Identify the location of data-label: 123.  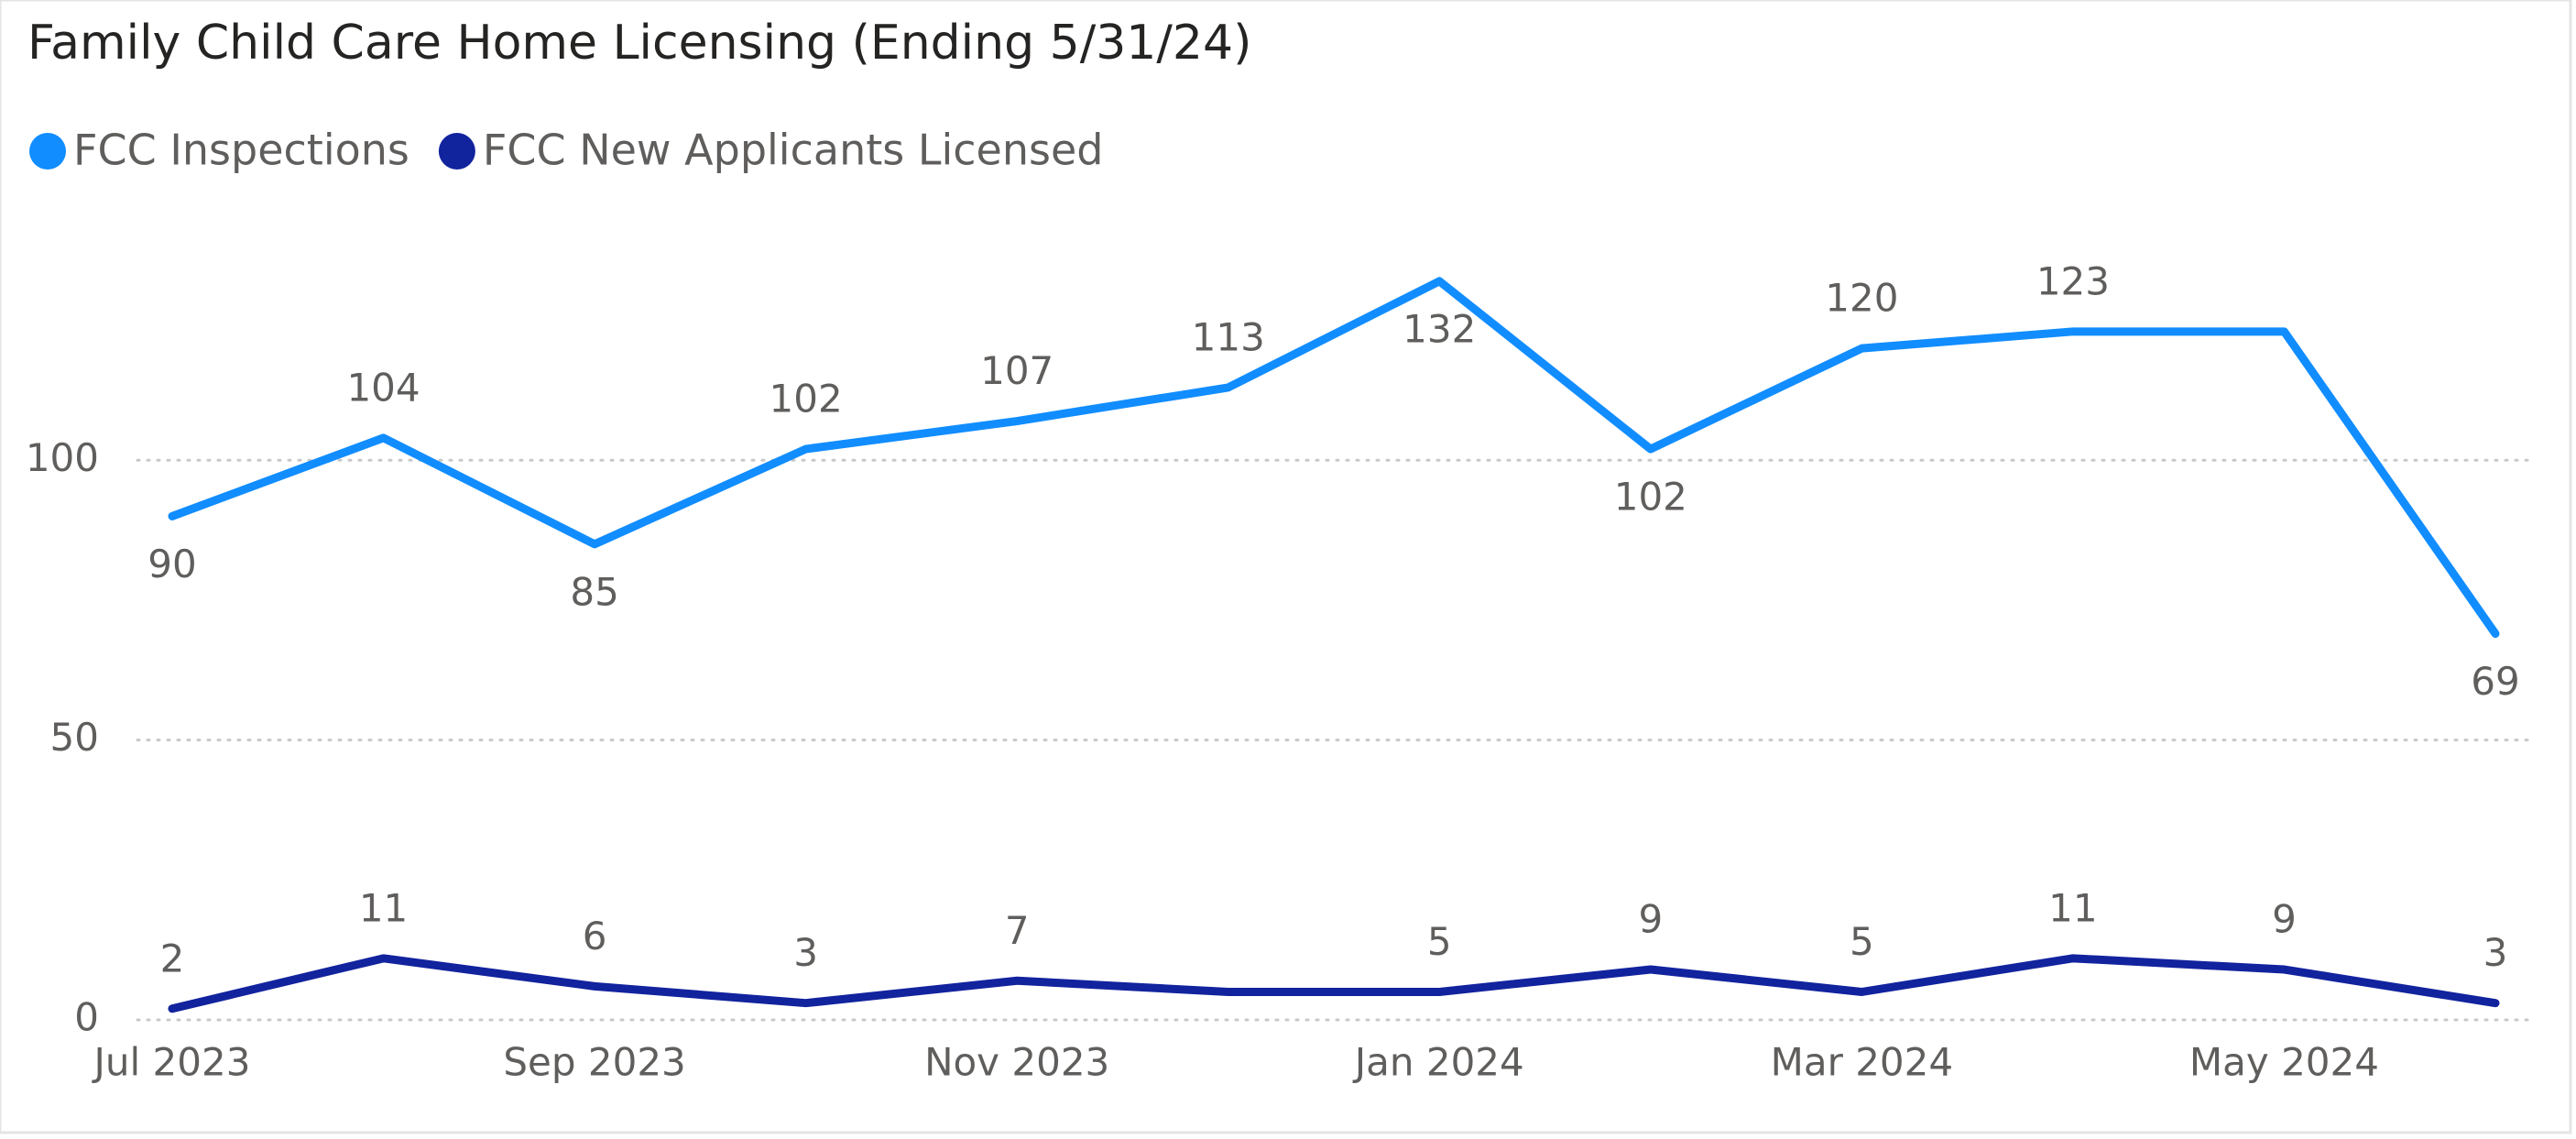
(2073, 280).